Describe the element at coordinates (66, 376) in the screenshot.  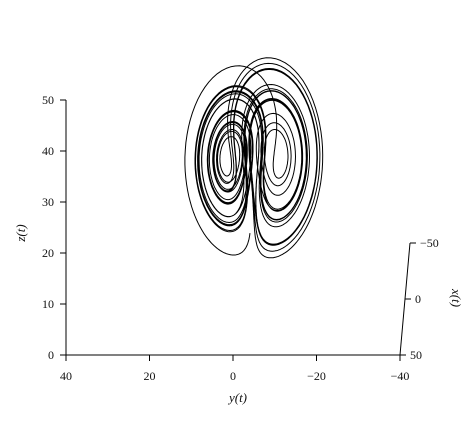
I see `y-tick-label: 40` at that location.